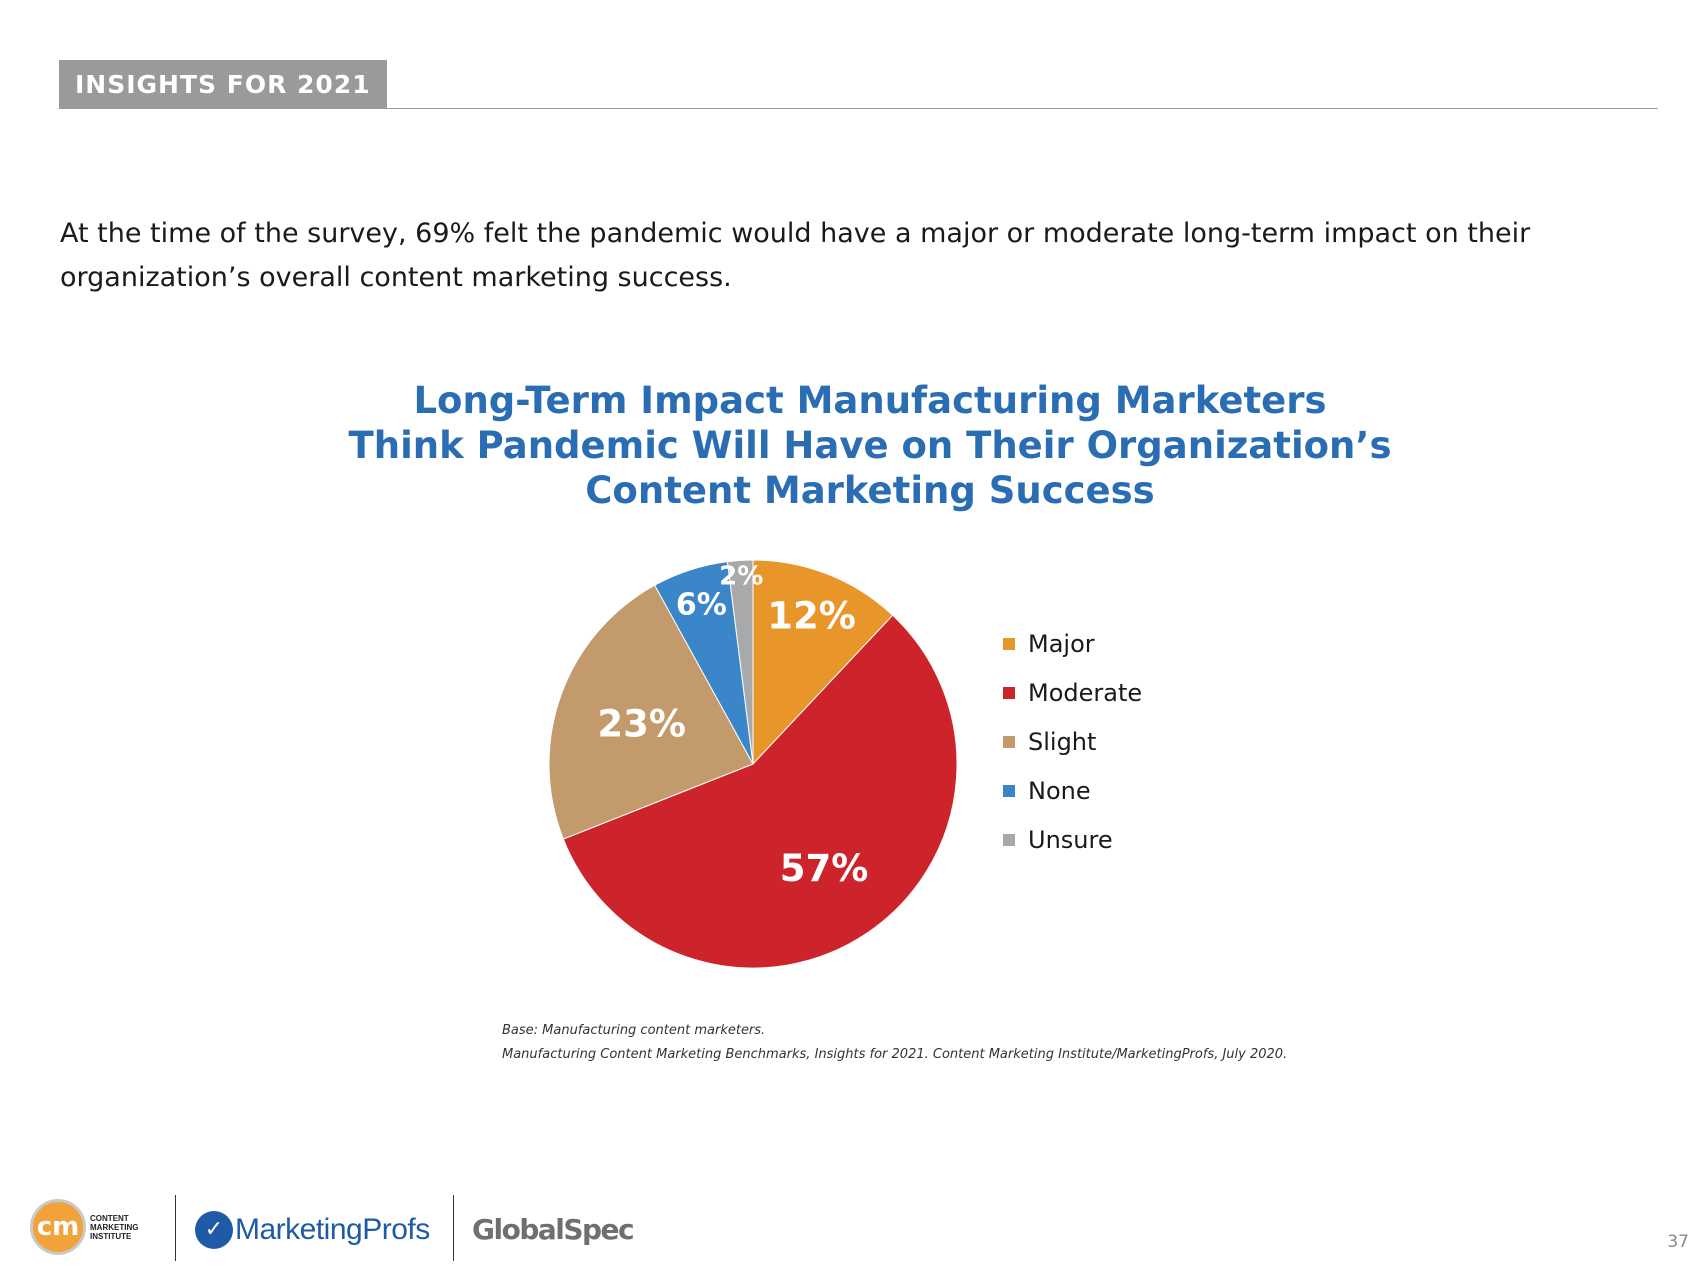 Image resolution: width=1707 pixels, height=1280 pixels. What do you see at coordinates (109, 1218) in the screenshot?
I see `cmi-logo-line-1: CONTENT` at bounding box center [109, 1218].